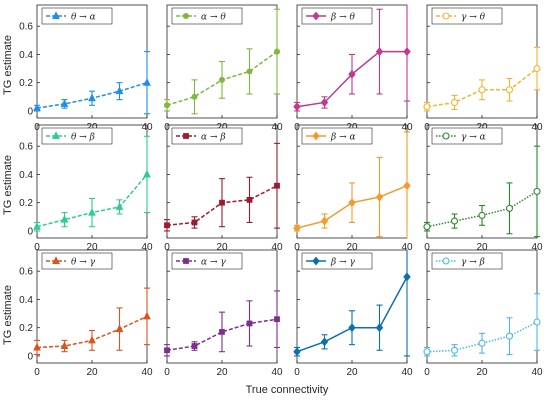  What do you see at coordinates (86, 188) in the screenshot?
I see `chart-panel: 0 0.2 0.4 0.6 0 20 40 θ → β` at bounding box center [86, 188].